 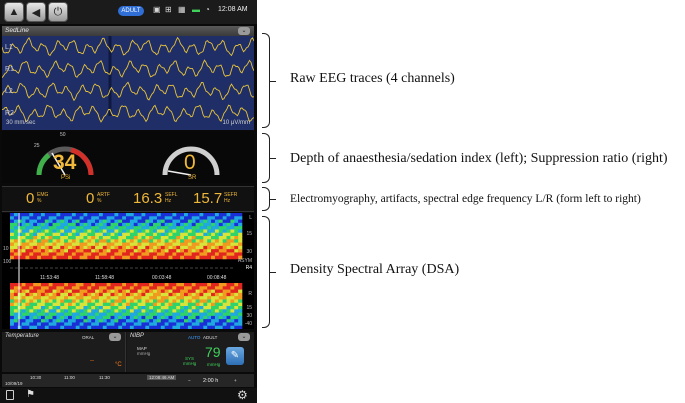 I want to click on sr-value: 0, so click(x=190, y=162).